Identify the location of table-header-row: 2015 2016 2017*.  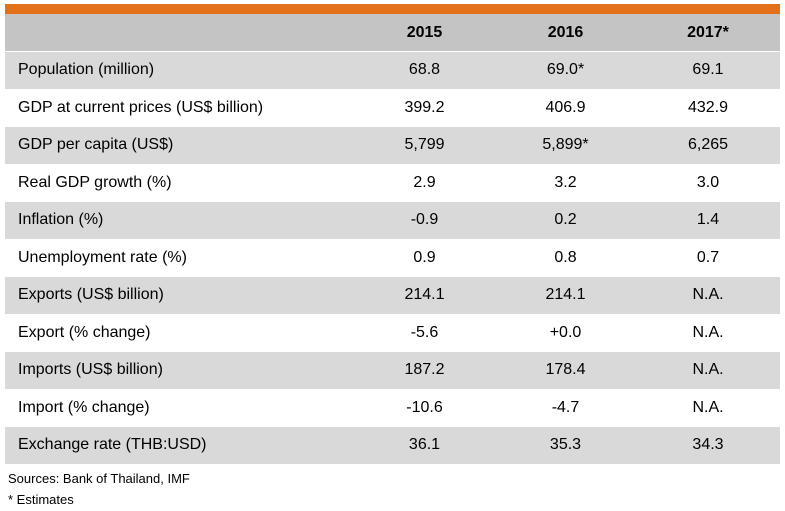
(392, 33).